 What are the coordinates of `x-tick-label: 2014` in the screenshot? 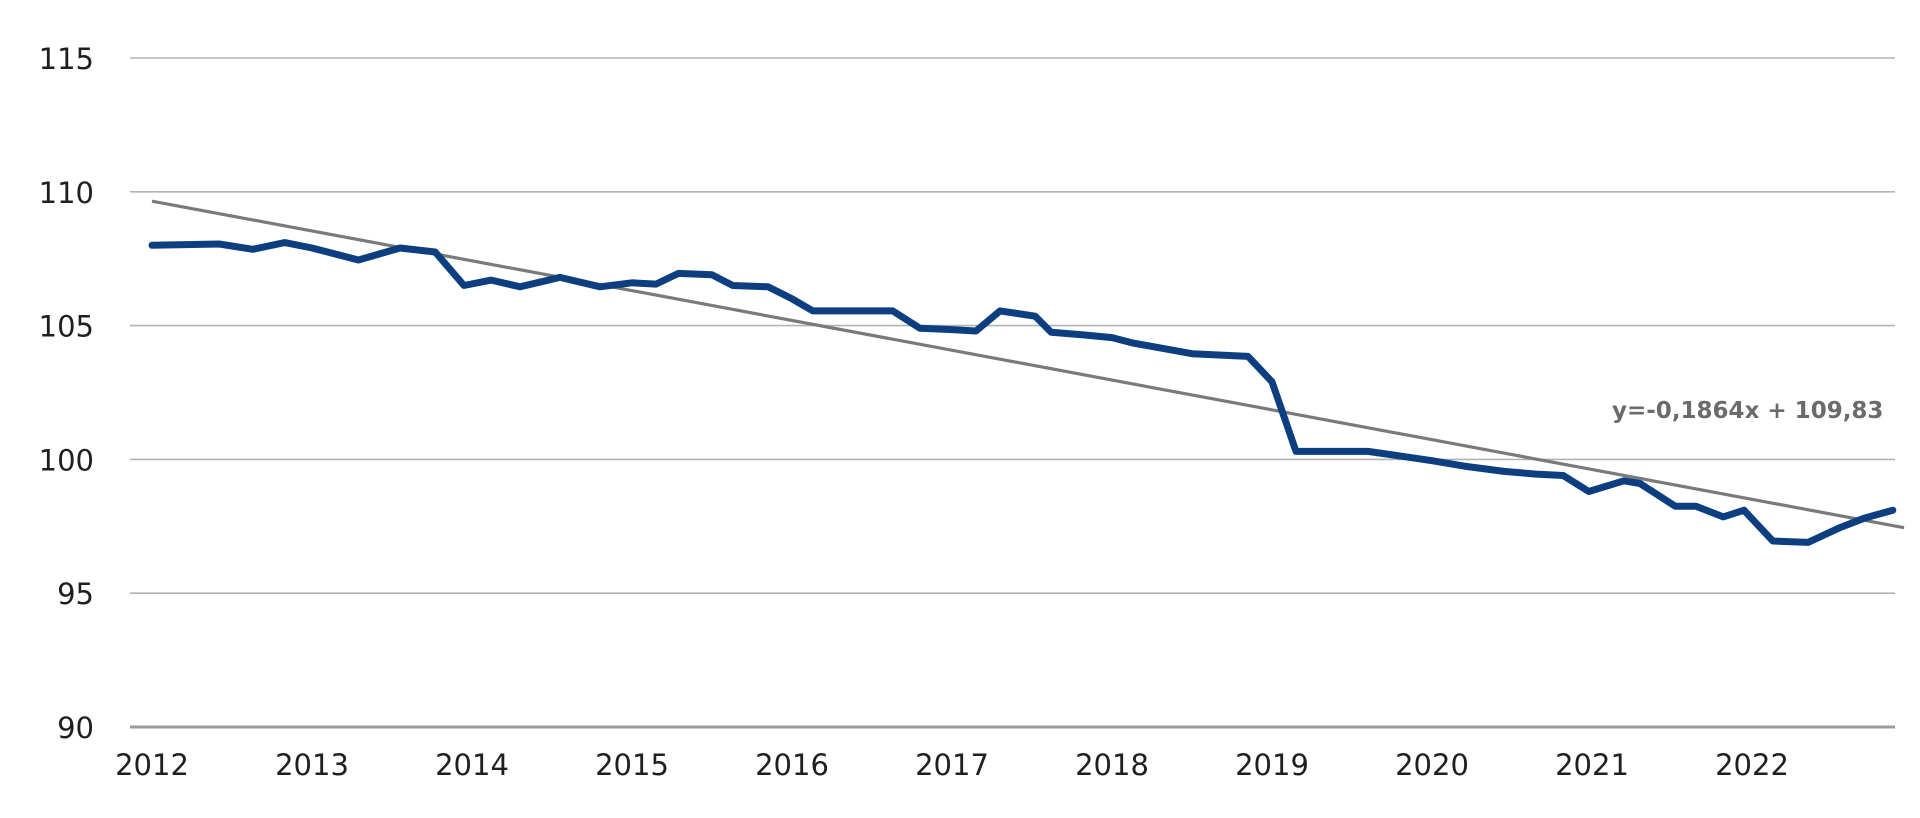 It's located at (472, 765).